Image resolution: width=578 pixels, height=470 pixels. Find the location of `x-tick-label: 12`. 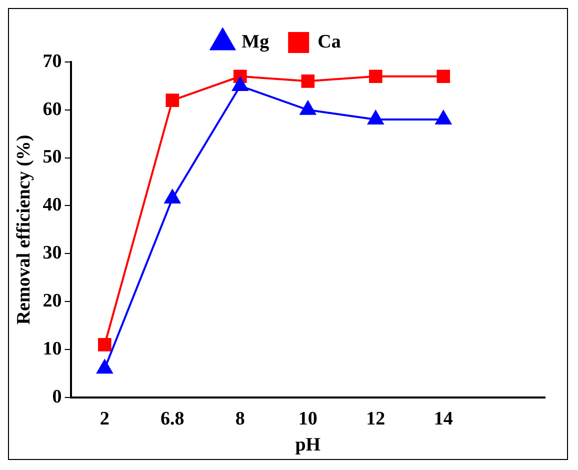

x-tick-label: 12 is located at coordinates (376, 419).